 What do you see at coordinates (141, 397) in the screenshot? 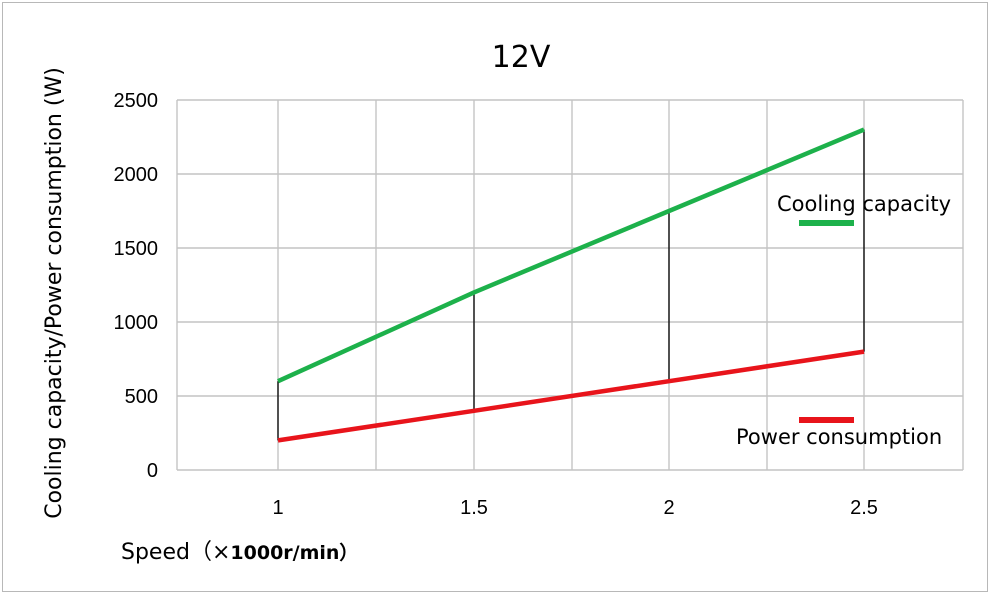
I see `y-tick-label: 500` at bounding box center [141, 397].